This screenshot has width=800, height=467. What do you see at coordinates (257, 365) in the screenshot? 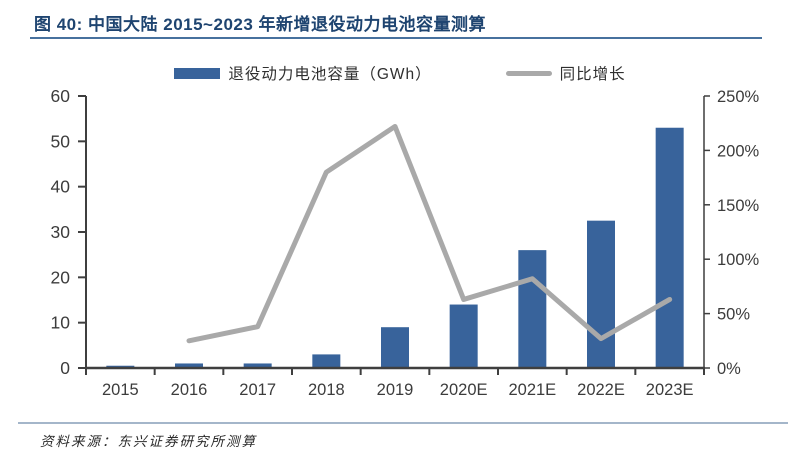
I see `bar-2017` at bounding box center [257, 365].